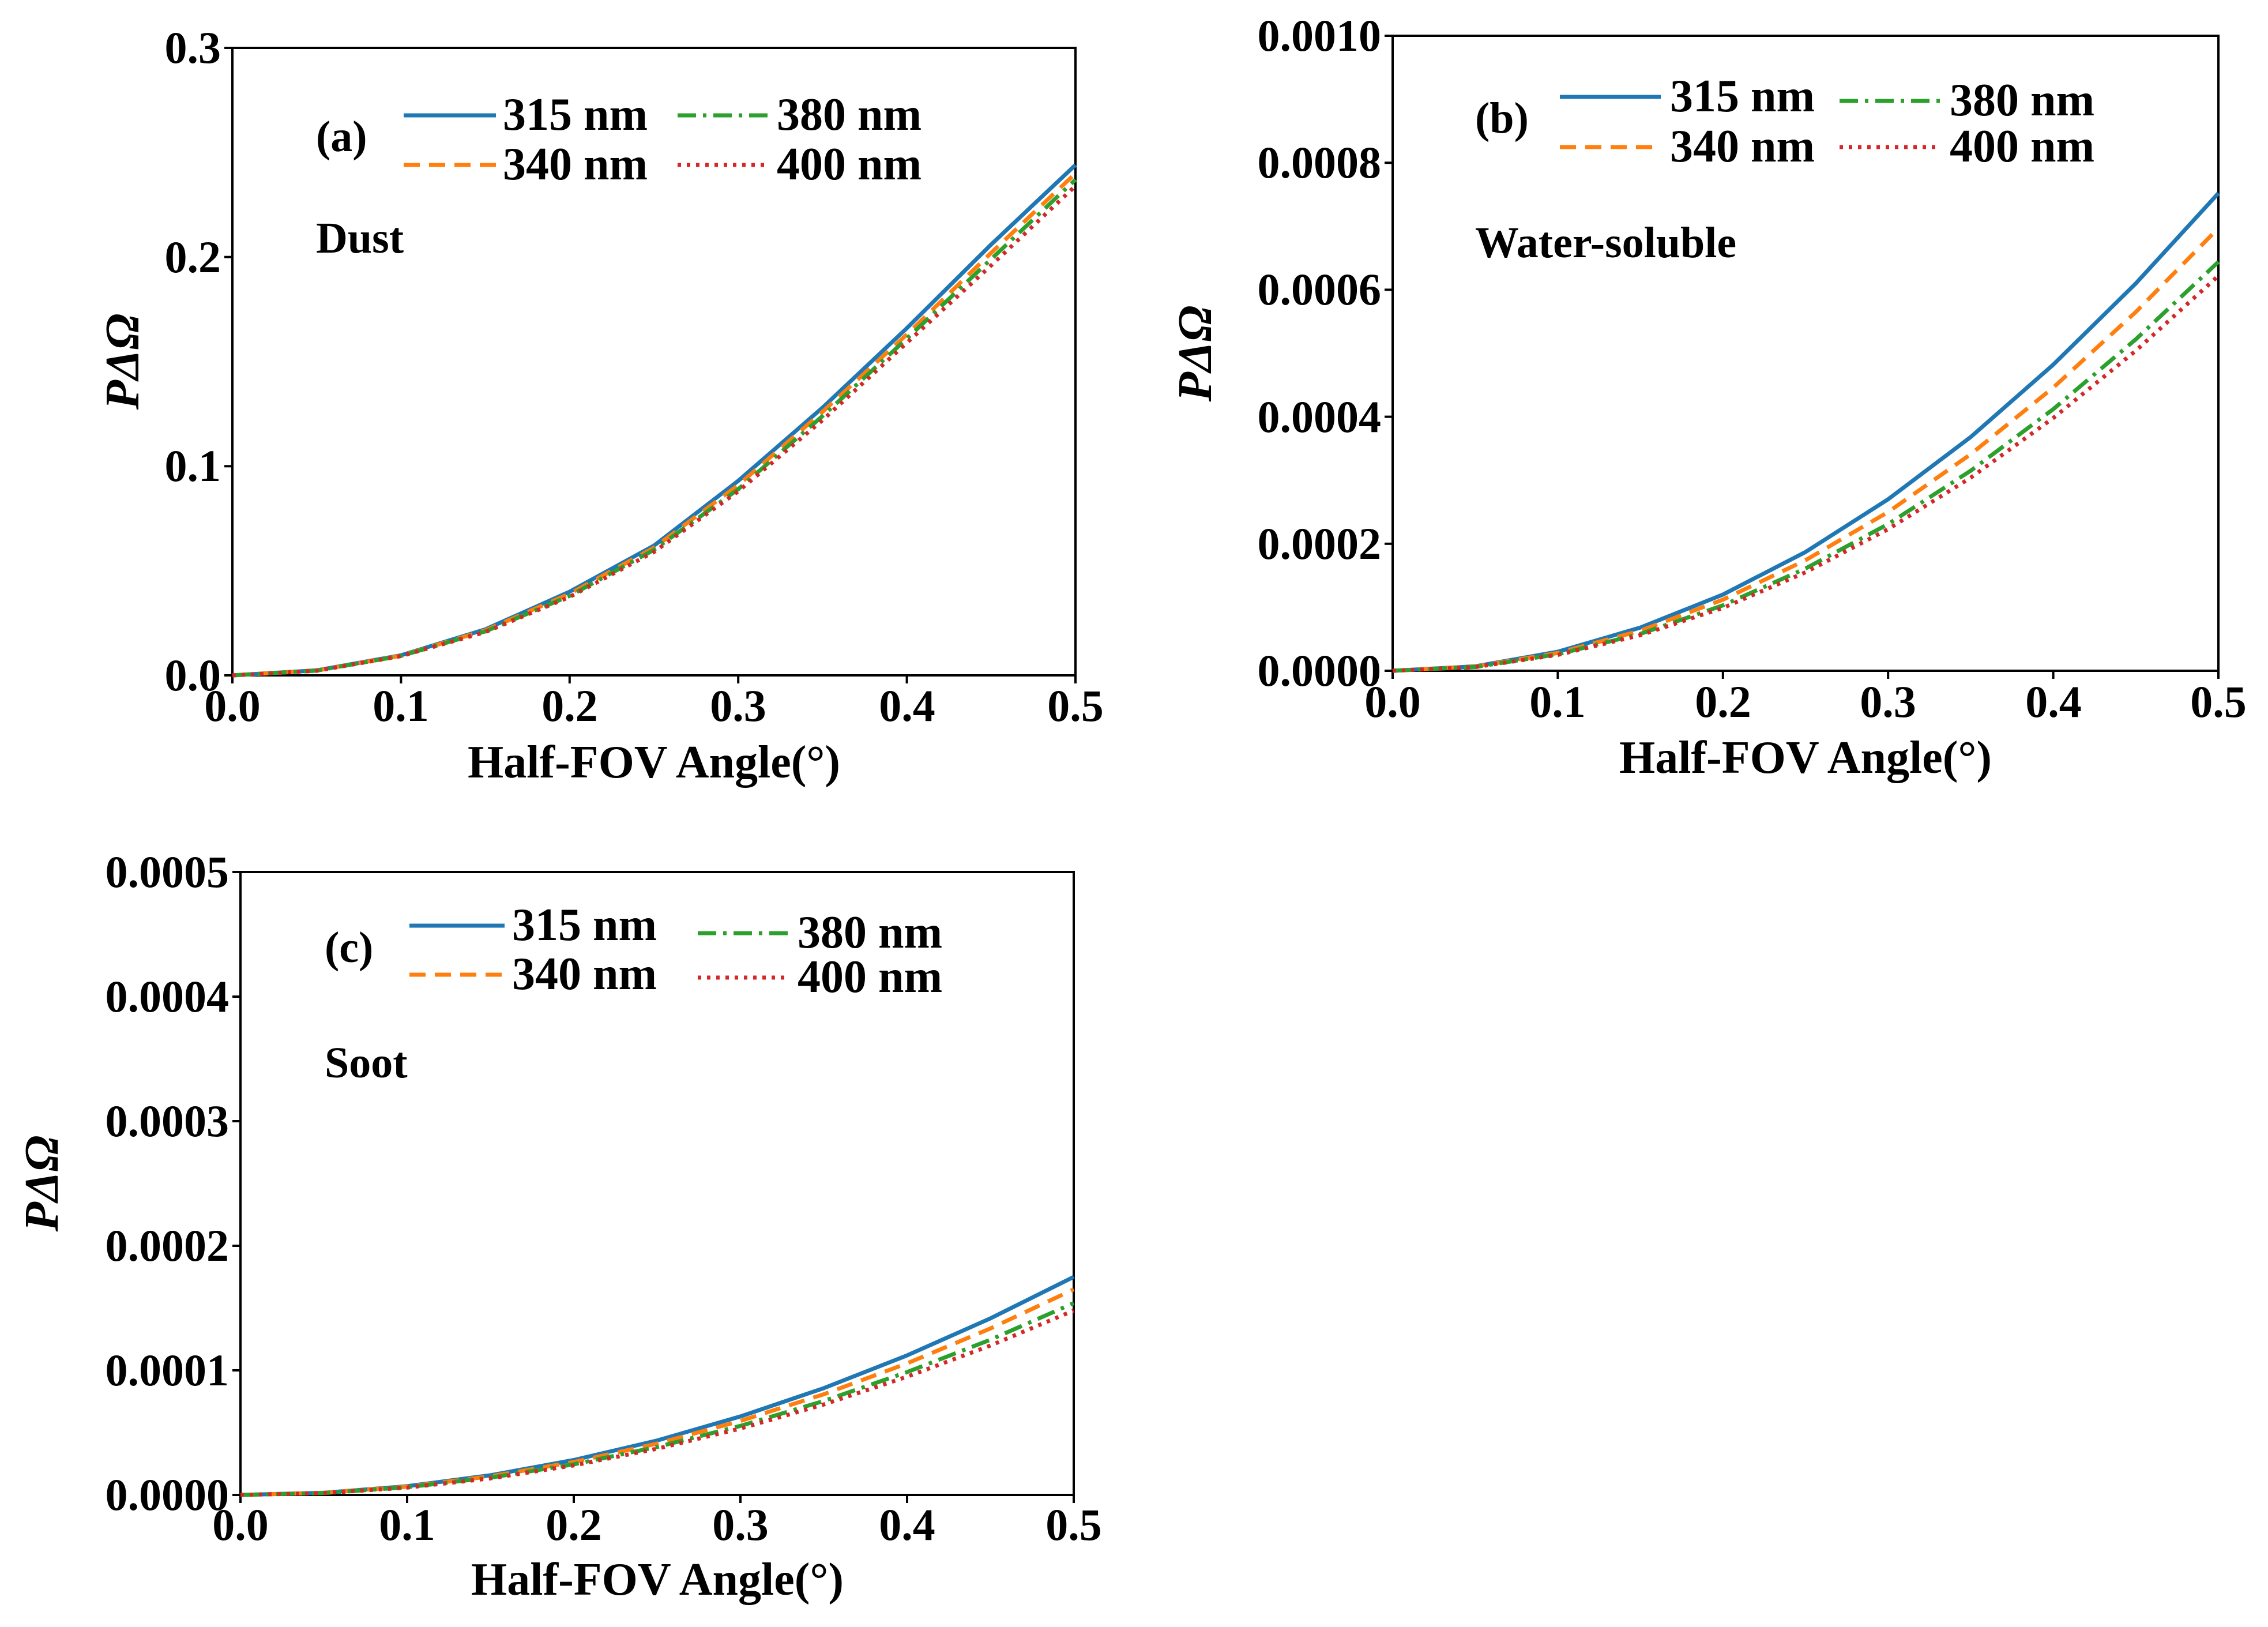  What do you see at coordinates (349, 947) in the screenshot?
I see `panel-label: (c)` at bounding box center [349, 947].